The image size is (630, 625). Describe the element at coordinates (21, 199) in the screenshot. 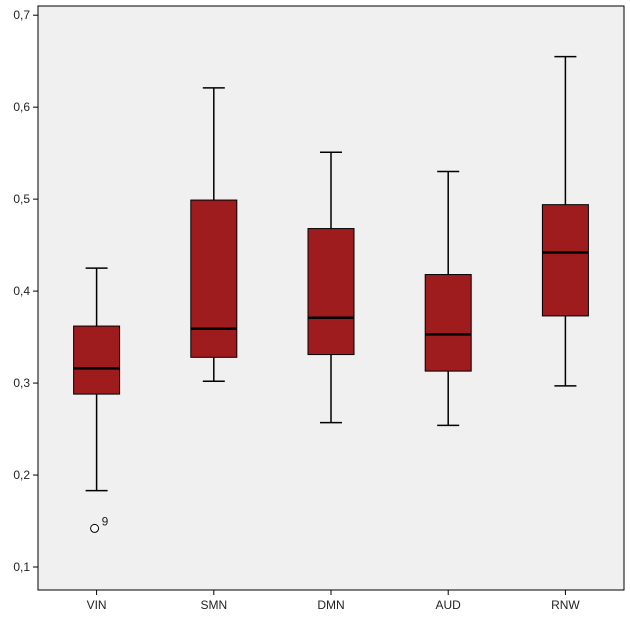

I see `y-tick-label: 0,5` at that location.